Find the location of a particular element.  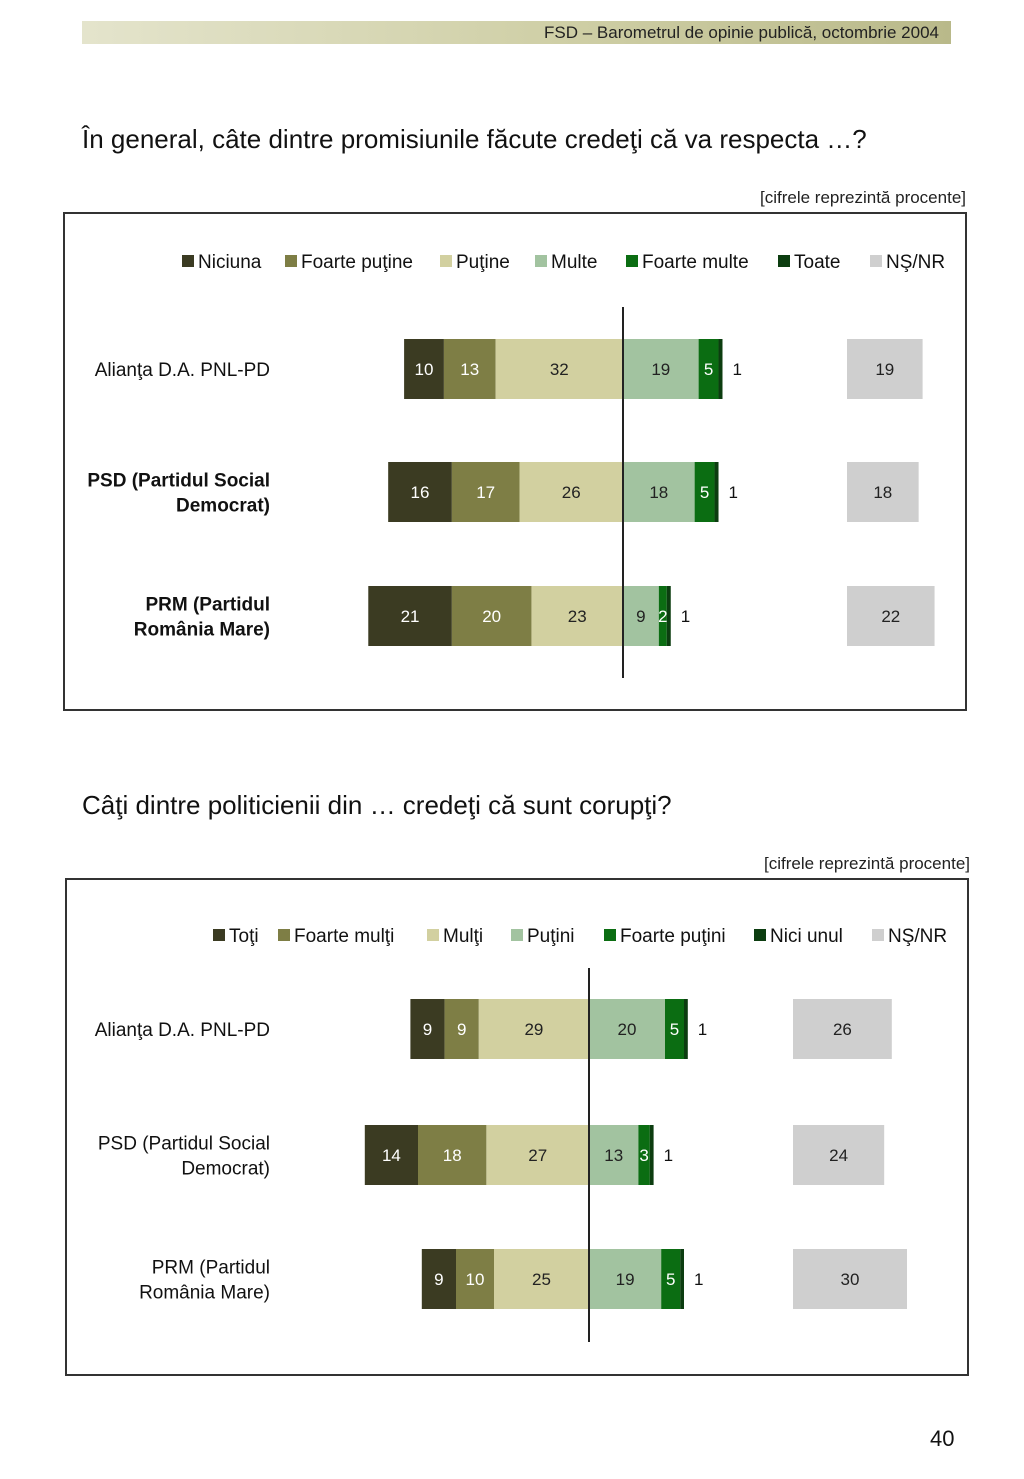

chart1-legend-label-5: Toate is located at coordinates (817, 262).